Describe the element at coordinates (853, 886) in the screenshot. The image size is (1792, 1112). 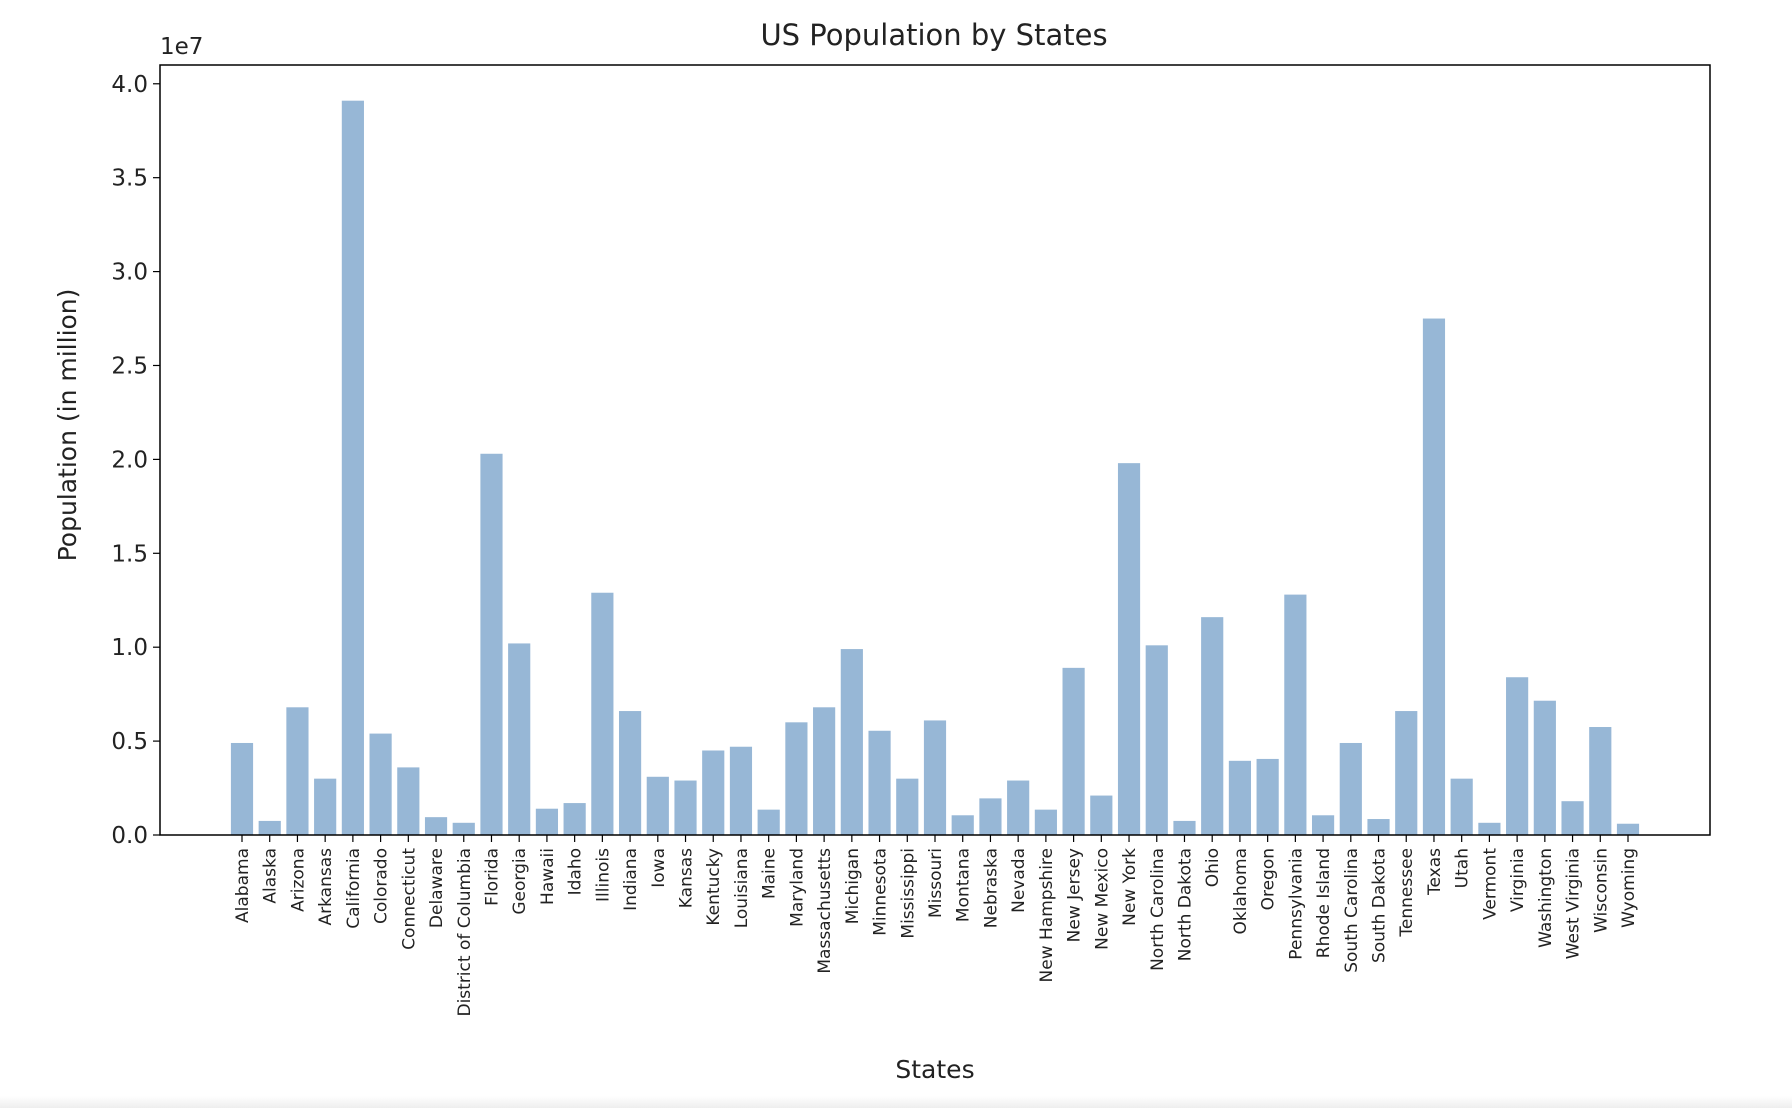
I see `x-tick-label-michigan: Michigan` at that location.